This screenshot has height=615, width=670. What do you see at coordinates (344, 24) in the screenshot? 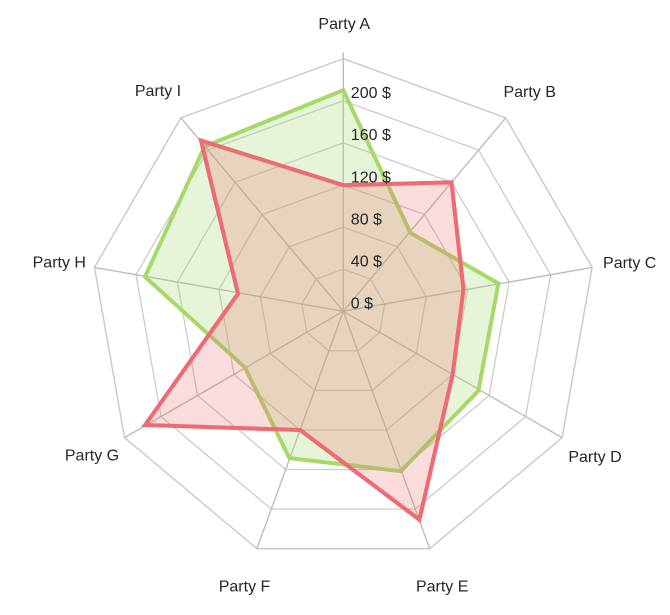
I see `svg-text: Party A` at bounding box center [344, 24].